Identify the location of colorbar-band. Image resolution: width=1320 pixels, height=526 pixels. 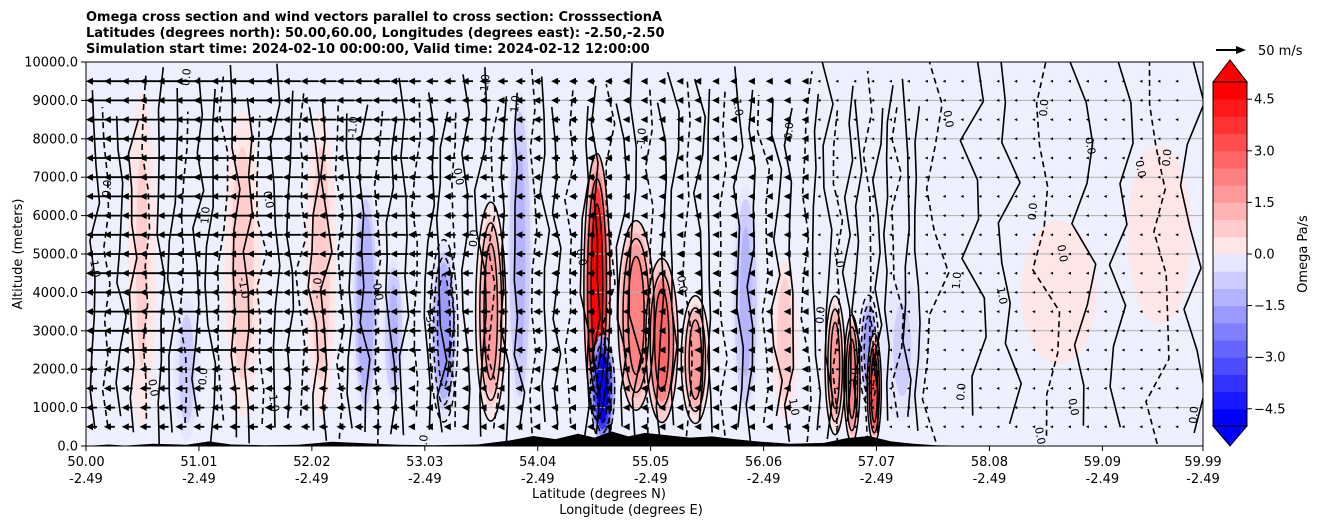
(1230, 314).